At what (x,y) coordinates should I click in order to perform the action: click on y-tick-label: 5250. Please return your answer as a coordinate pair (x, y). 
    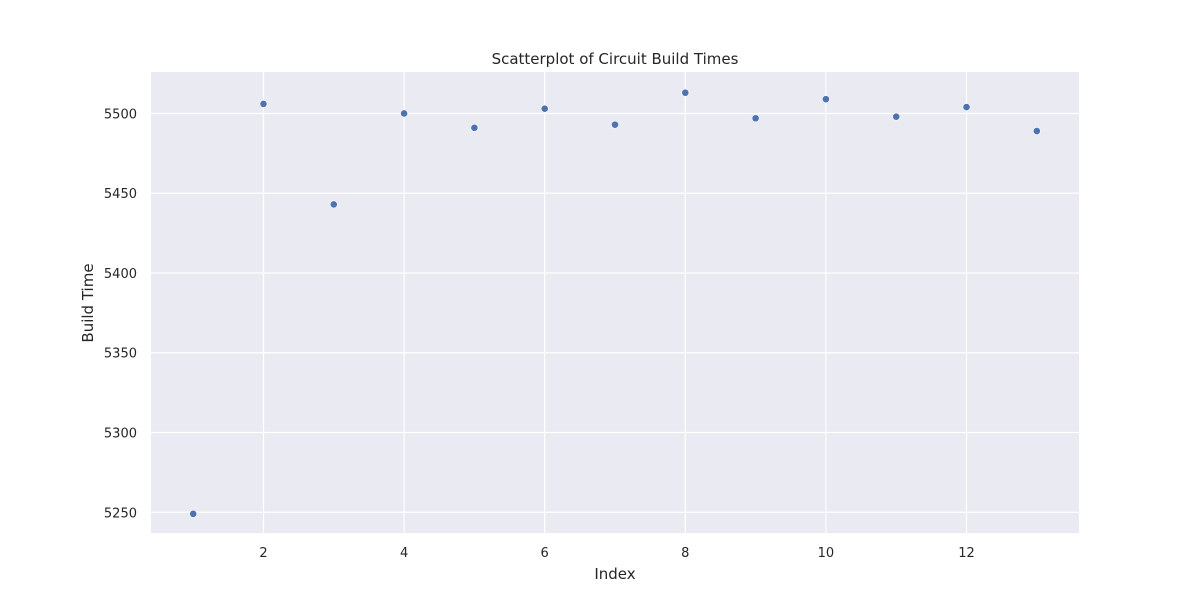
    Looking at the image, I should click on (120, 513).